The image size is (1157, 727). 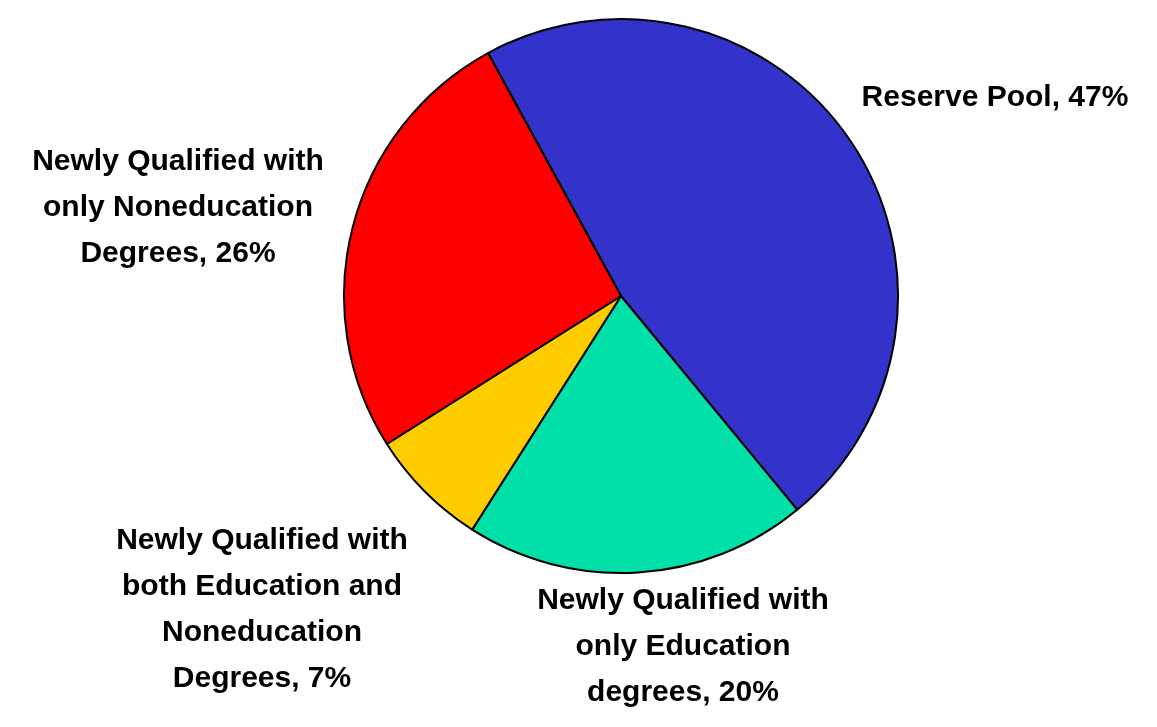 I want to click on slice-label: Newly Qualified with only Noneducation Degrees, 26%, so click(x=178, y=206).